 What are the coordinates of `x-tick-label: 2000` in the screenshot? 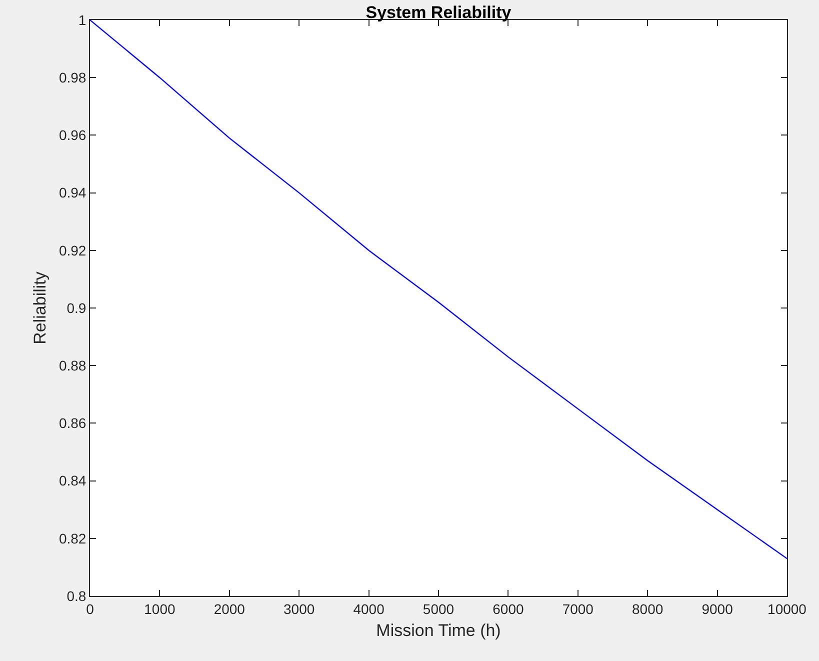 It's located at (230, 608).